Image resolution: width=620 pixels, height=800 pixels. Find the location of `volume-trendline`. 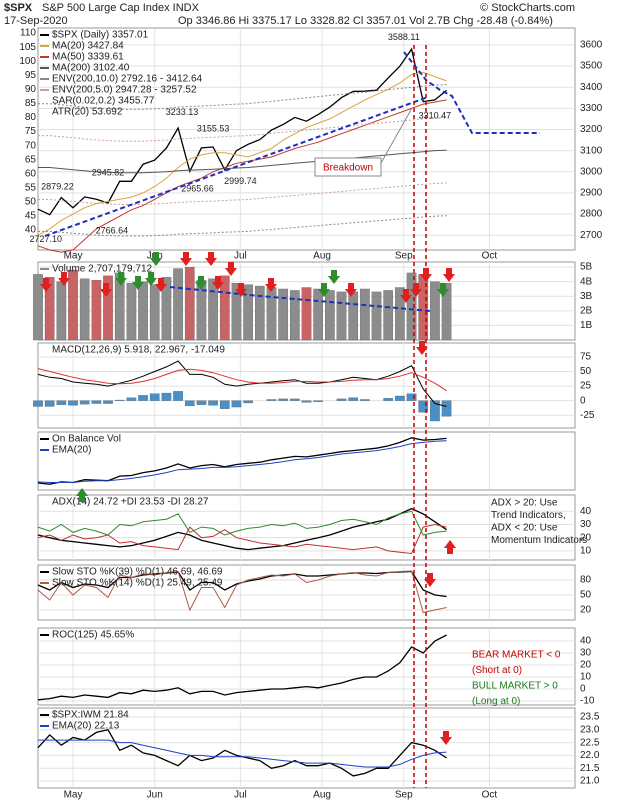

volume-trendline is located at coordinates (300, 299).